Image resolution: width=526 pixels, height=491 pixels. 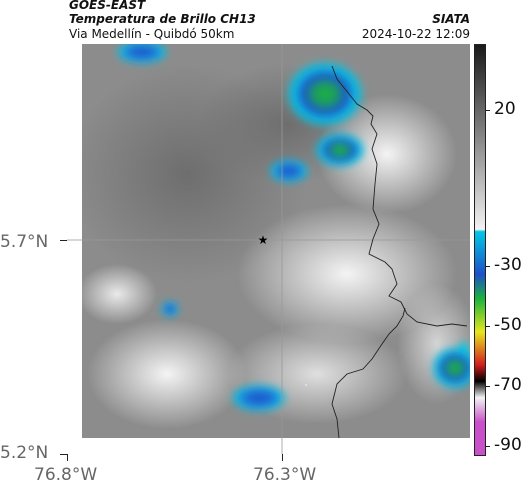 I want to click on colorbar-label: 20, so click(x=505, y=109).